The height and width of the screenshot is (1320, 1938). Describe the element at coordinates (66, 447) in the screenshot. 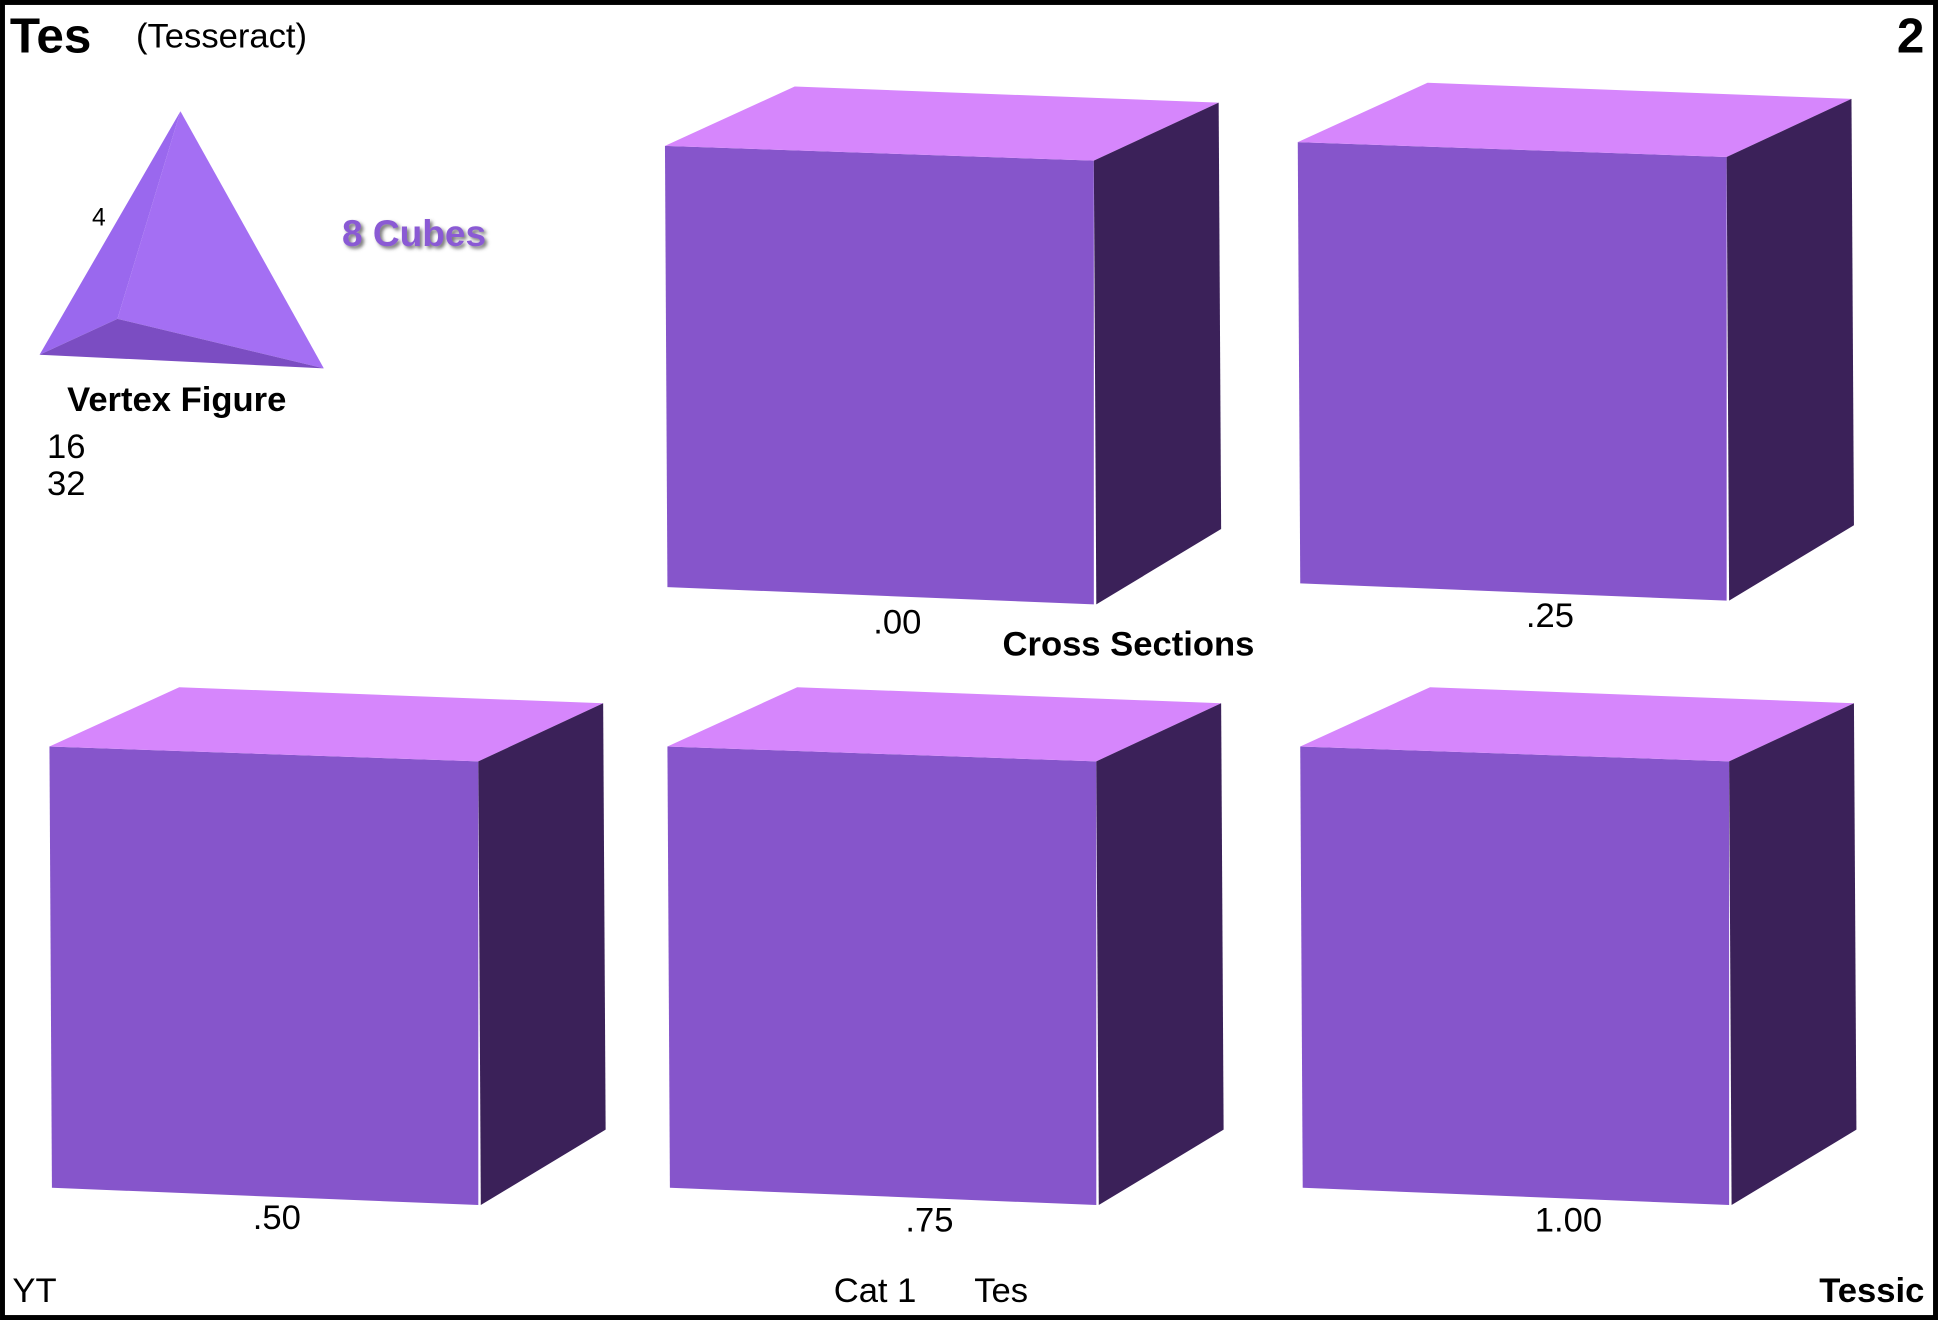

I see `count: 16` at that location.